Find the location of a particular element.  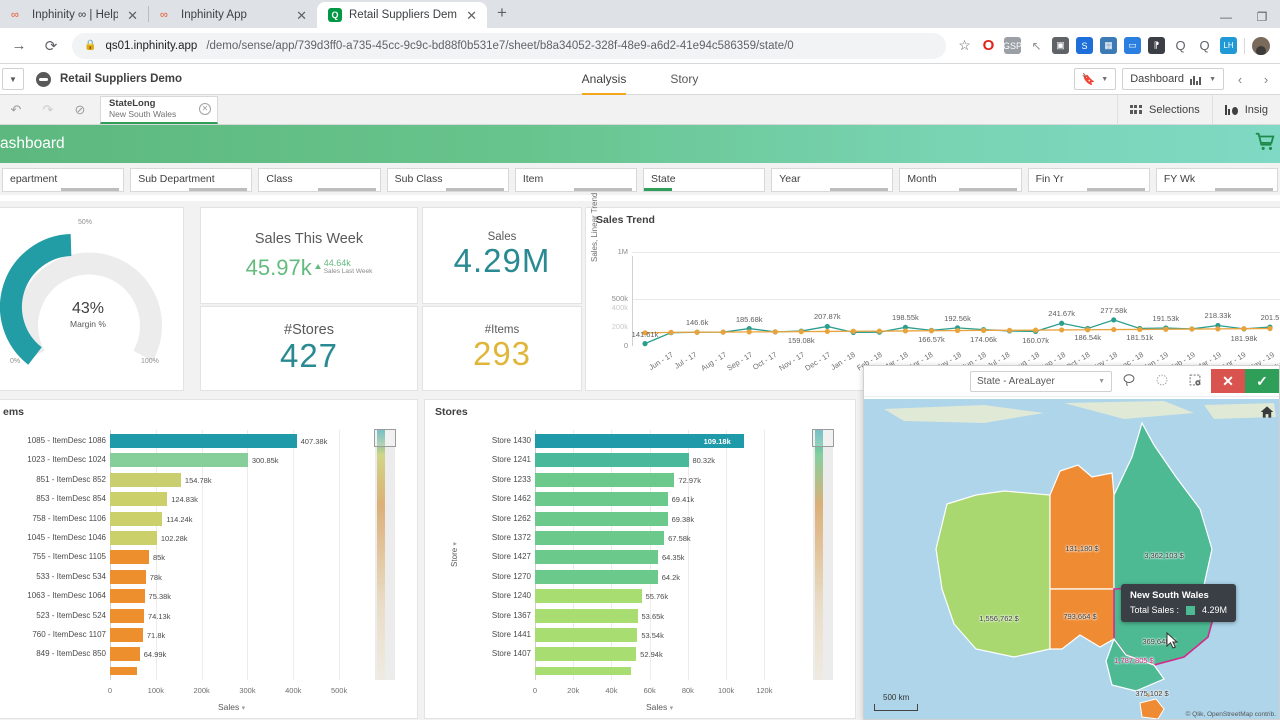

lh-extension-icon: LH is located at coordinates (1228, 45).